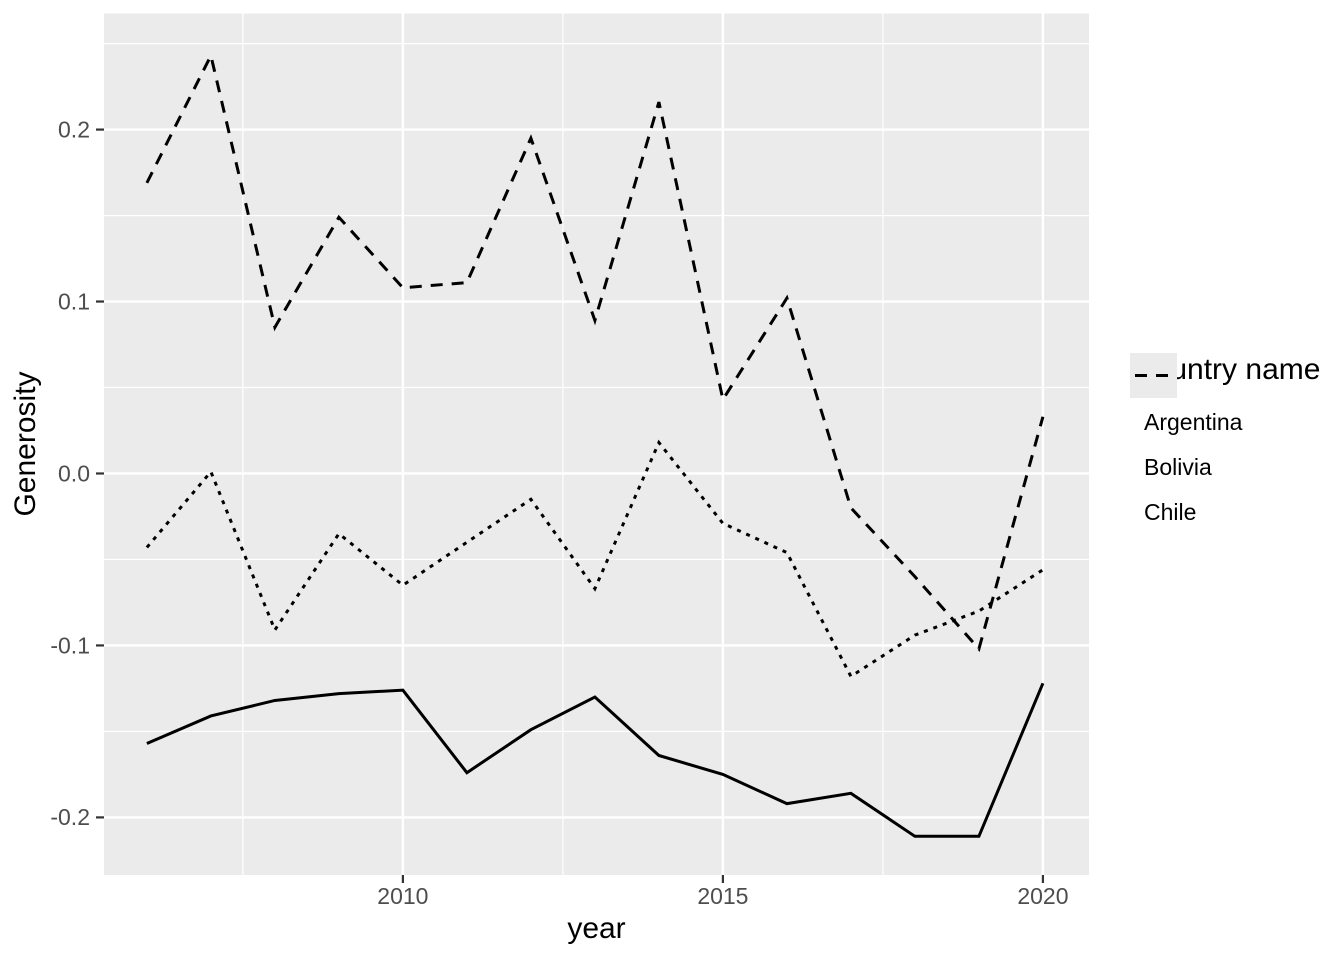 The image size is (1344, 960). Describe the element at coordinates (74, 129) in the screenshot. I see `y-tick-label: 0.2` at that location.